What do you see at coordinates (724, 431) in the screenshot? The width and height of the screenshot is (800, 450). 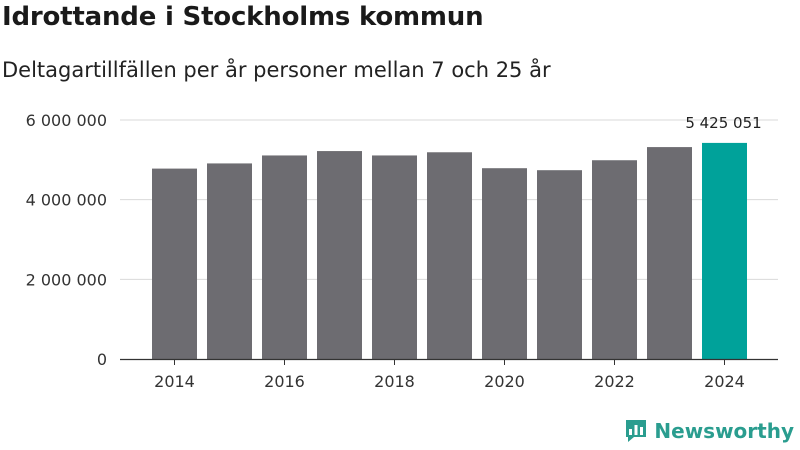 I see `brand-name: Newsworthy` at bounding box center [724, 431].